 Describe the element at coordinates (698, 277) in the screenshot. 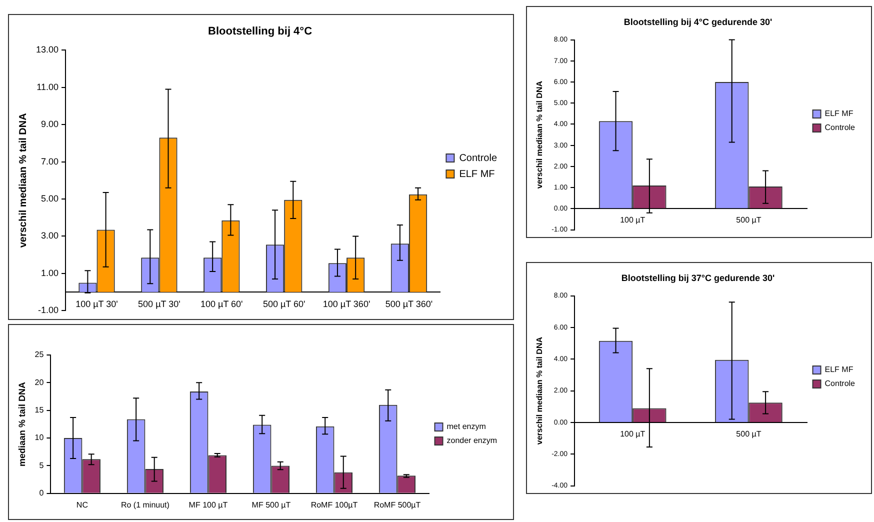

I see `chart-title: Blootstelling bij 37°C gedurende 30'` at that location.